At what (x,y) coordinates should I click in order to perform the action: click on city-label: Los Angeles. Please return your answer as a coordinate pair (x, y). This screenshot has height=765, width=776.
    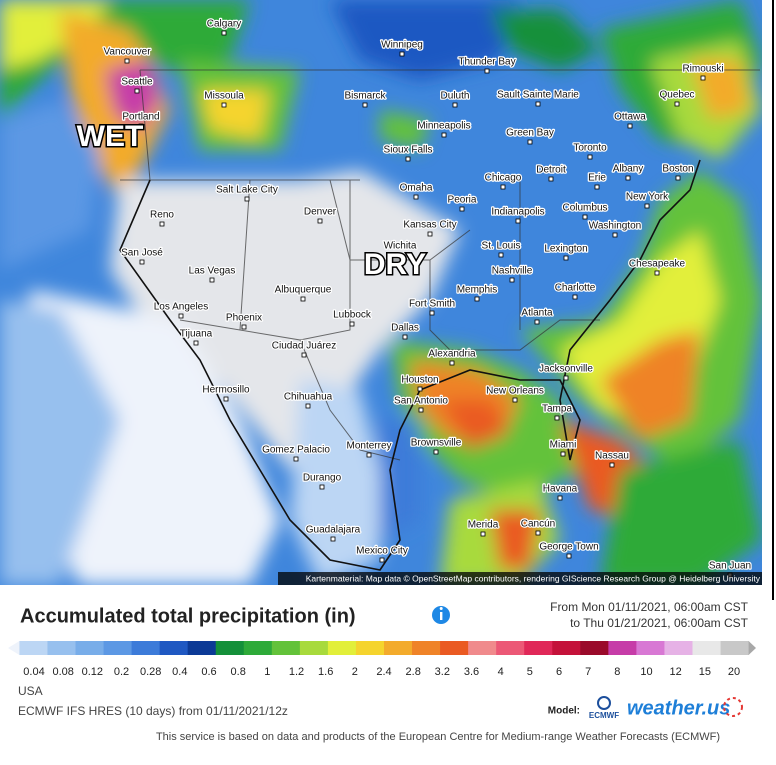
    Looking at the image, I should click on (181, 307).